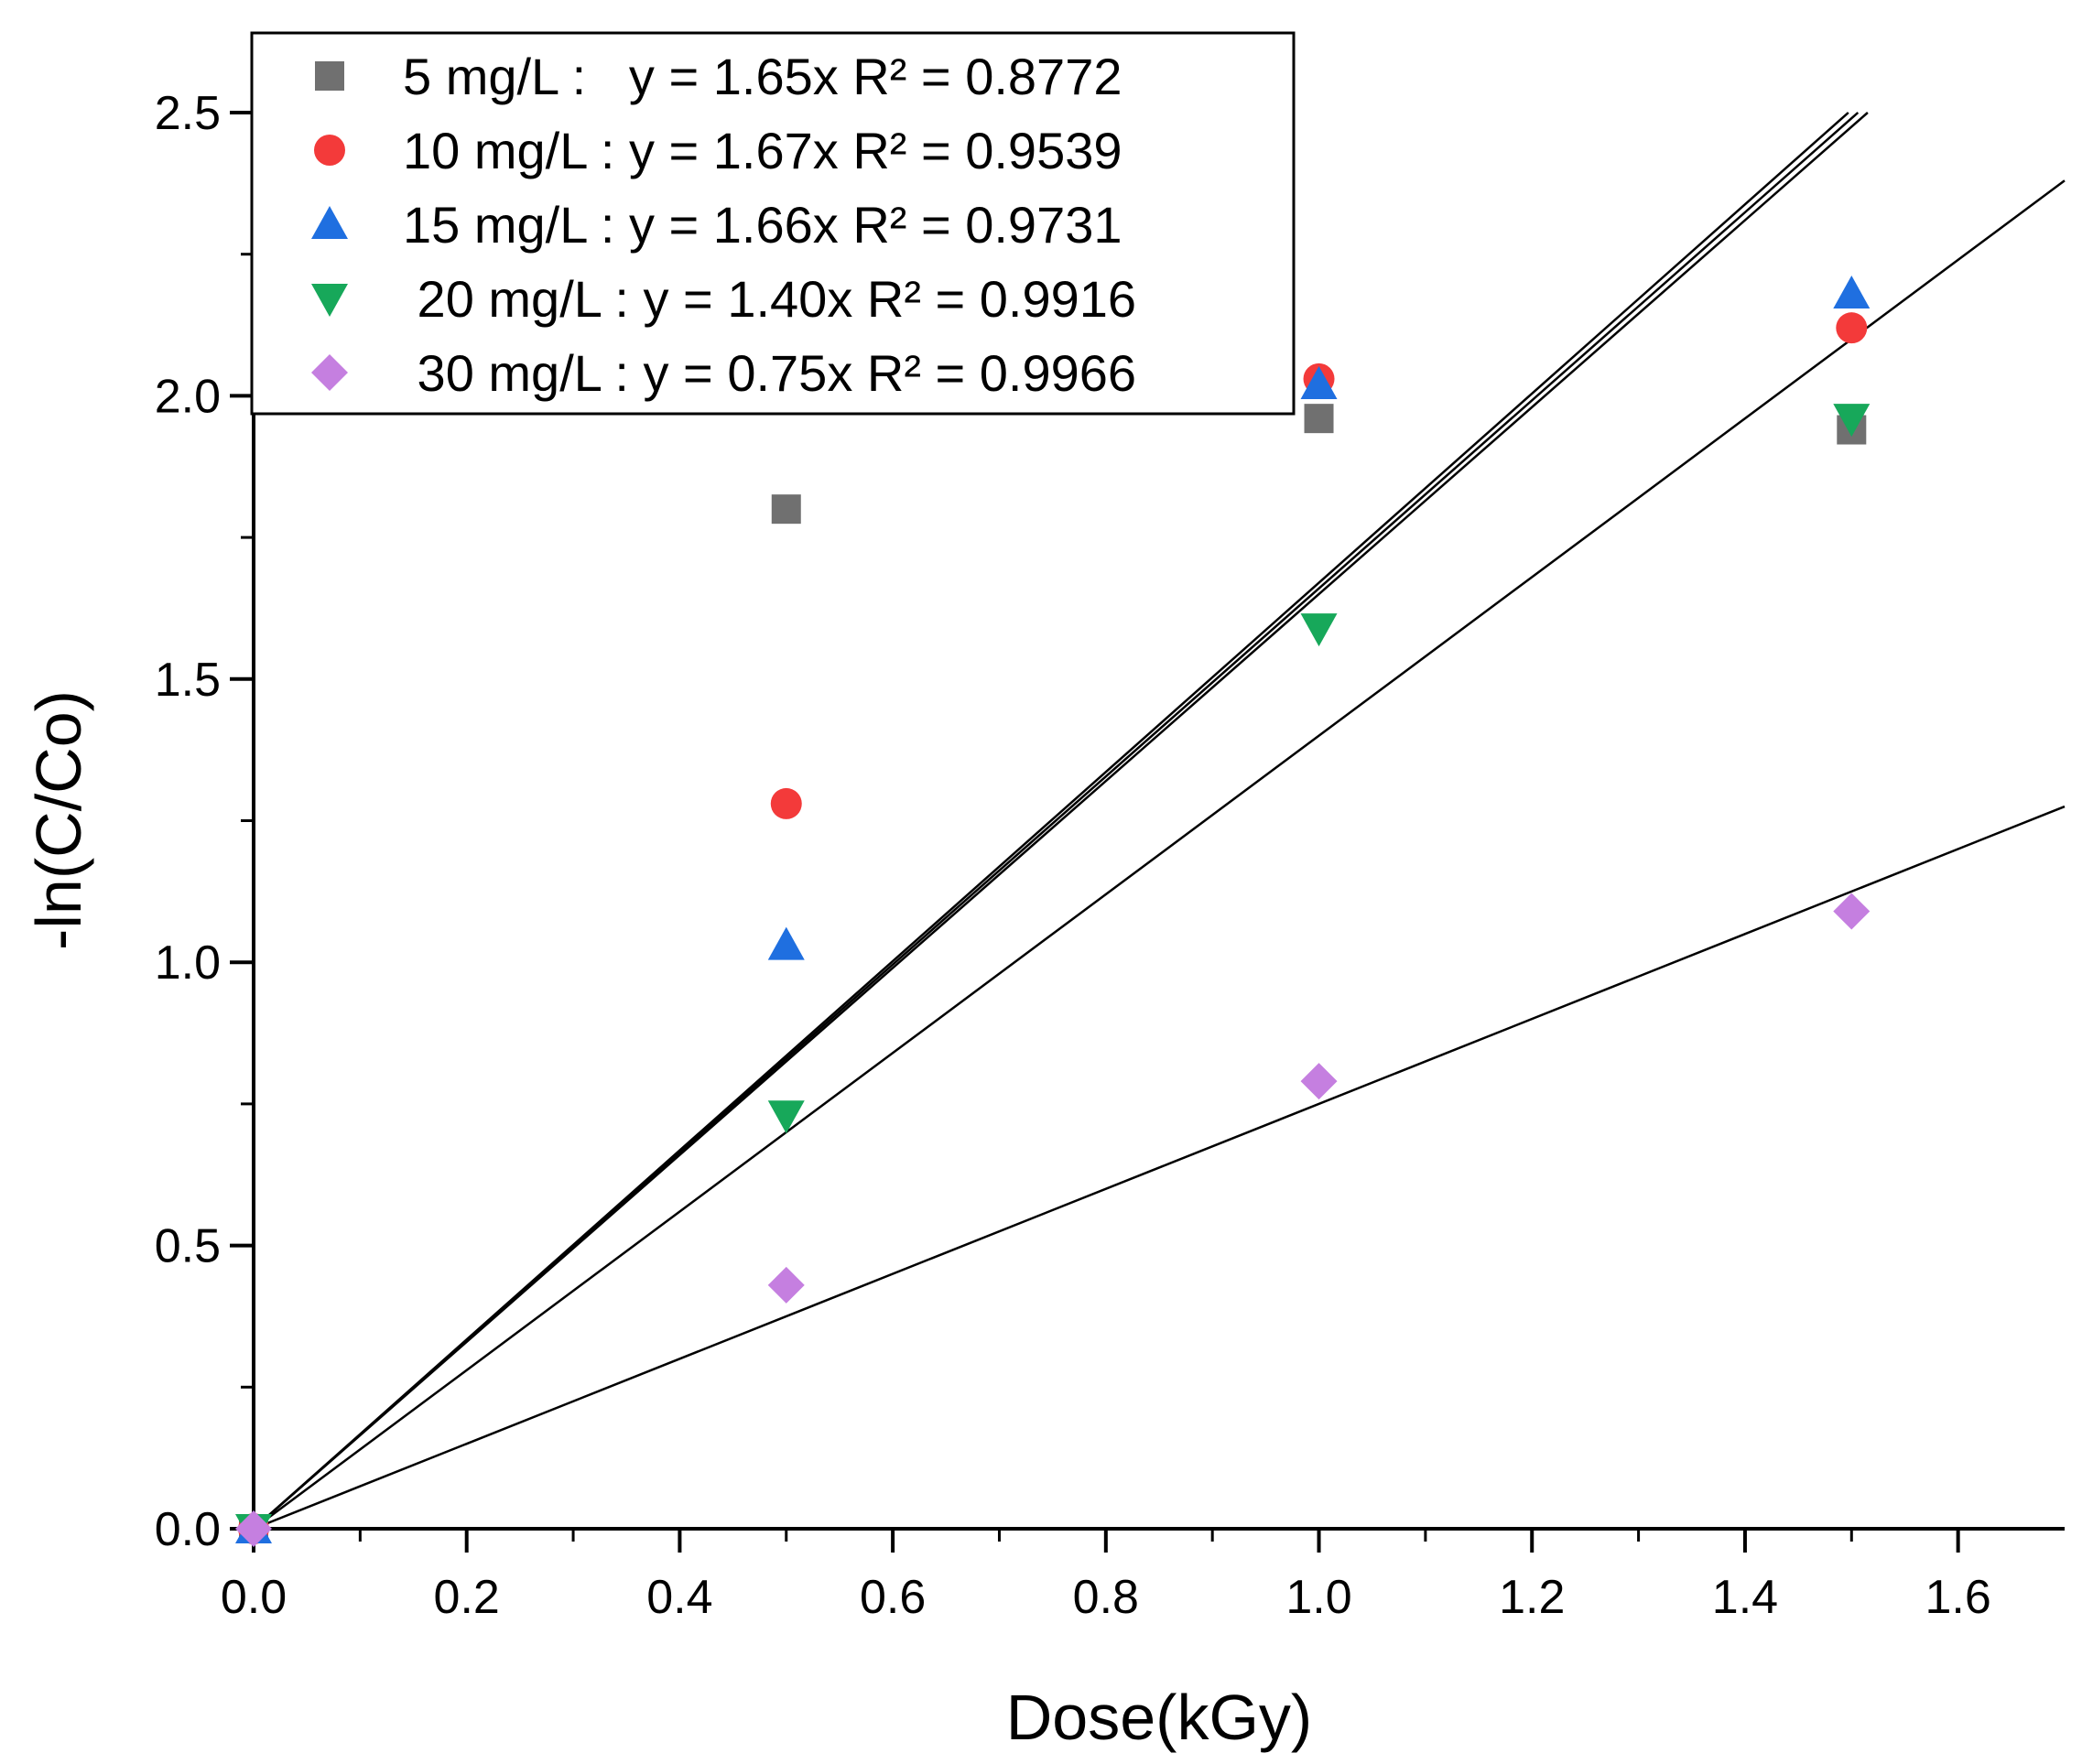  I want to click on x-tick-label: 1.4, so click(1745, 1598).